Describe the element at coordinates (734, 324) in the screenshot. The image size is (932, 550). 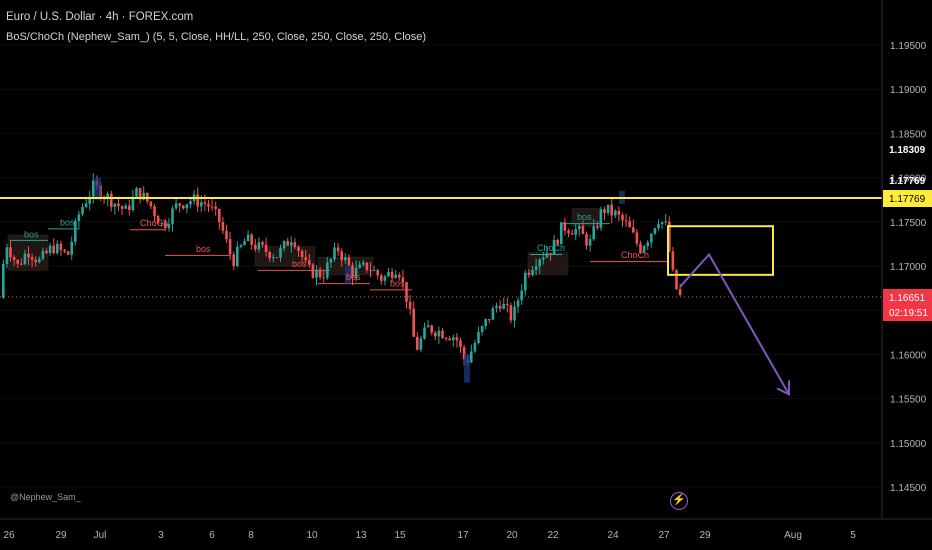
I see `projection-arrow` at that location.